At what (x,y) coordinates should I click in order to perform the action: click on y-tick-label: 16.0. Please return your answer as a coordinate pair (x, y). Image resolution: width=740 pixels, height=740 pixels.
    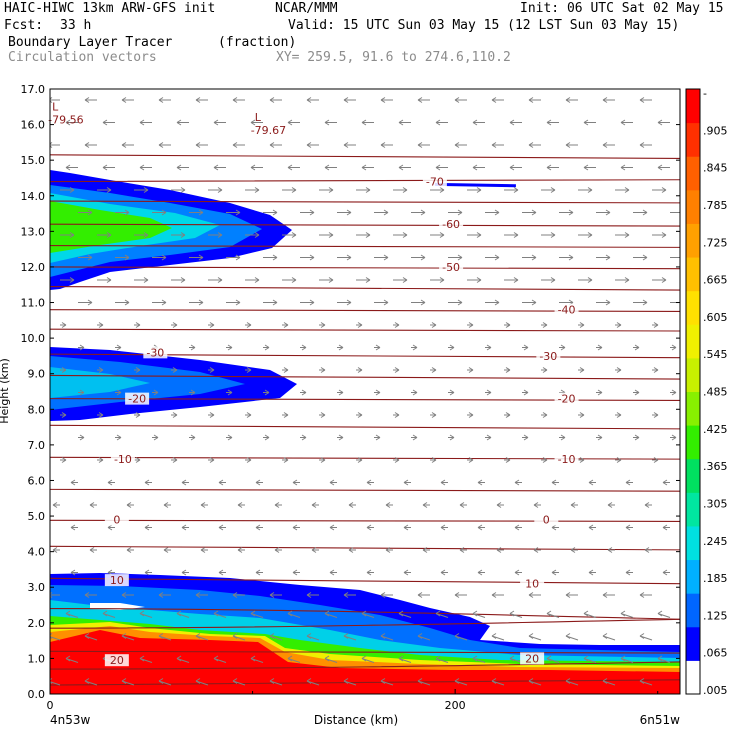
    Looking at the image, I should click on (33, 125).